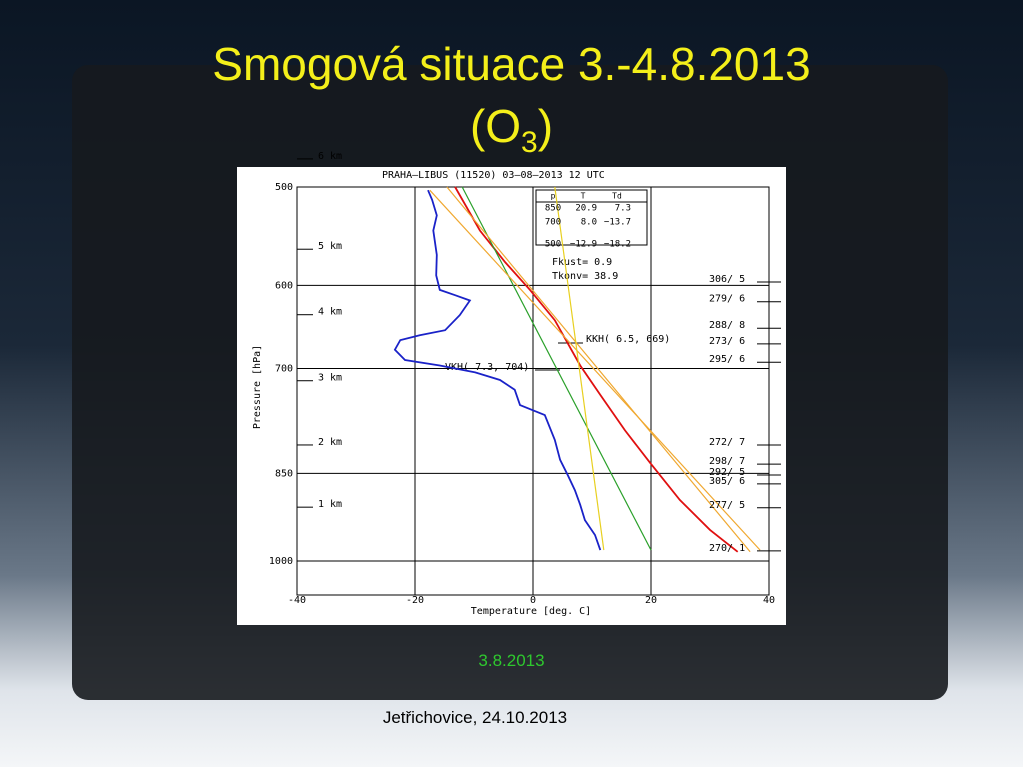 This screenshot has width=1023, height=767. I want to click on table-header: Td, so click(617, 196).